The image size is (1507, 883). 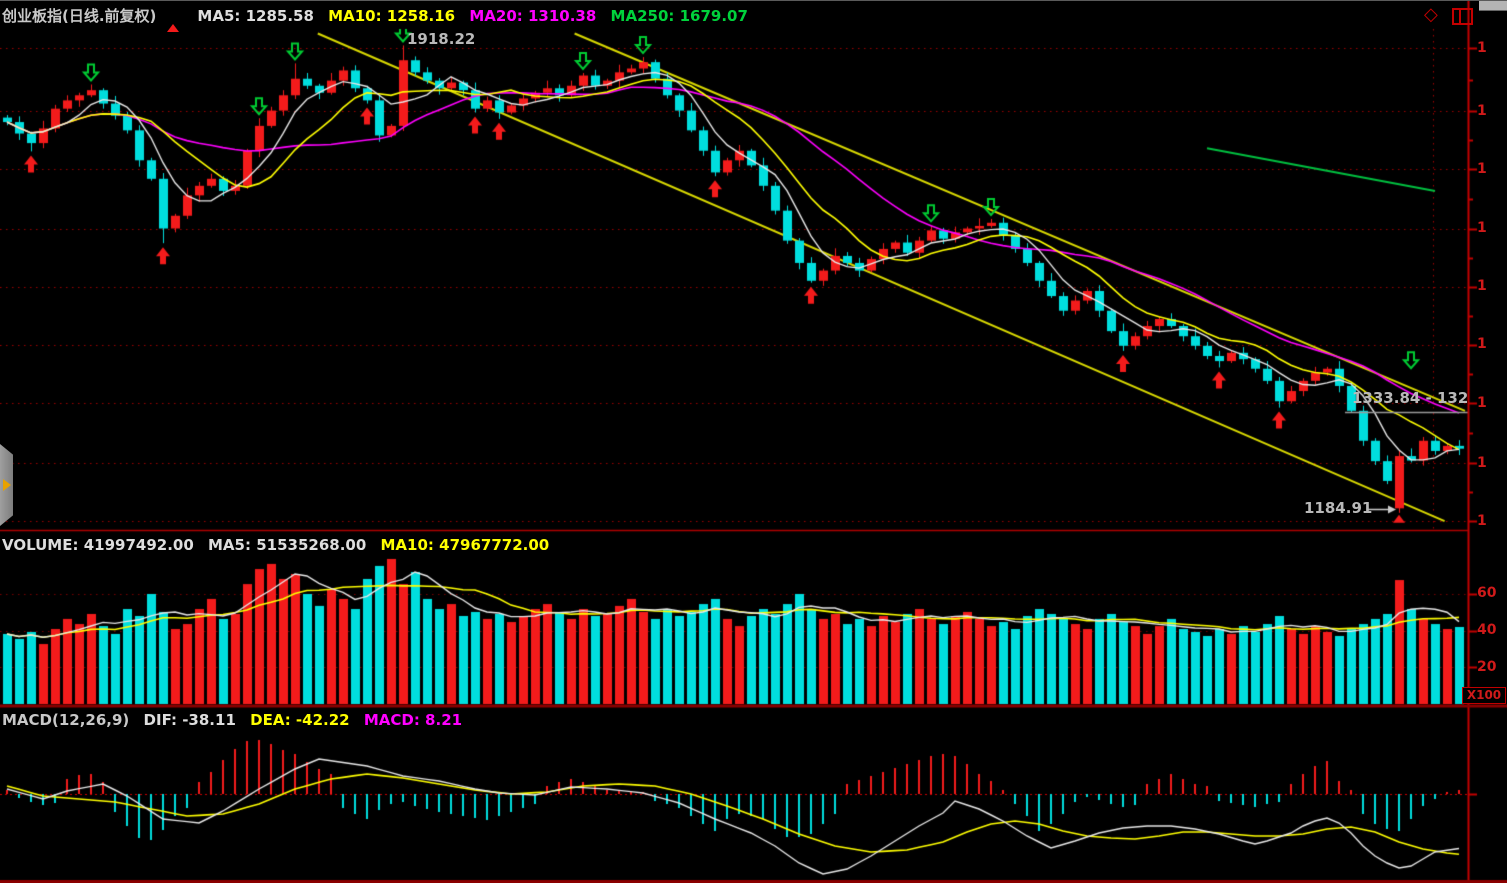 I want to click on volume-axis-label: 40, so click(x=1487, y=630).